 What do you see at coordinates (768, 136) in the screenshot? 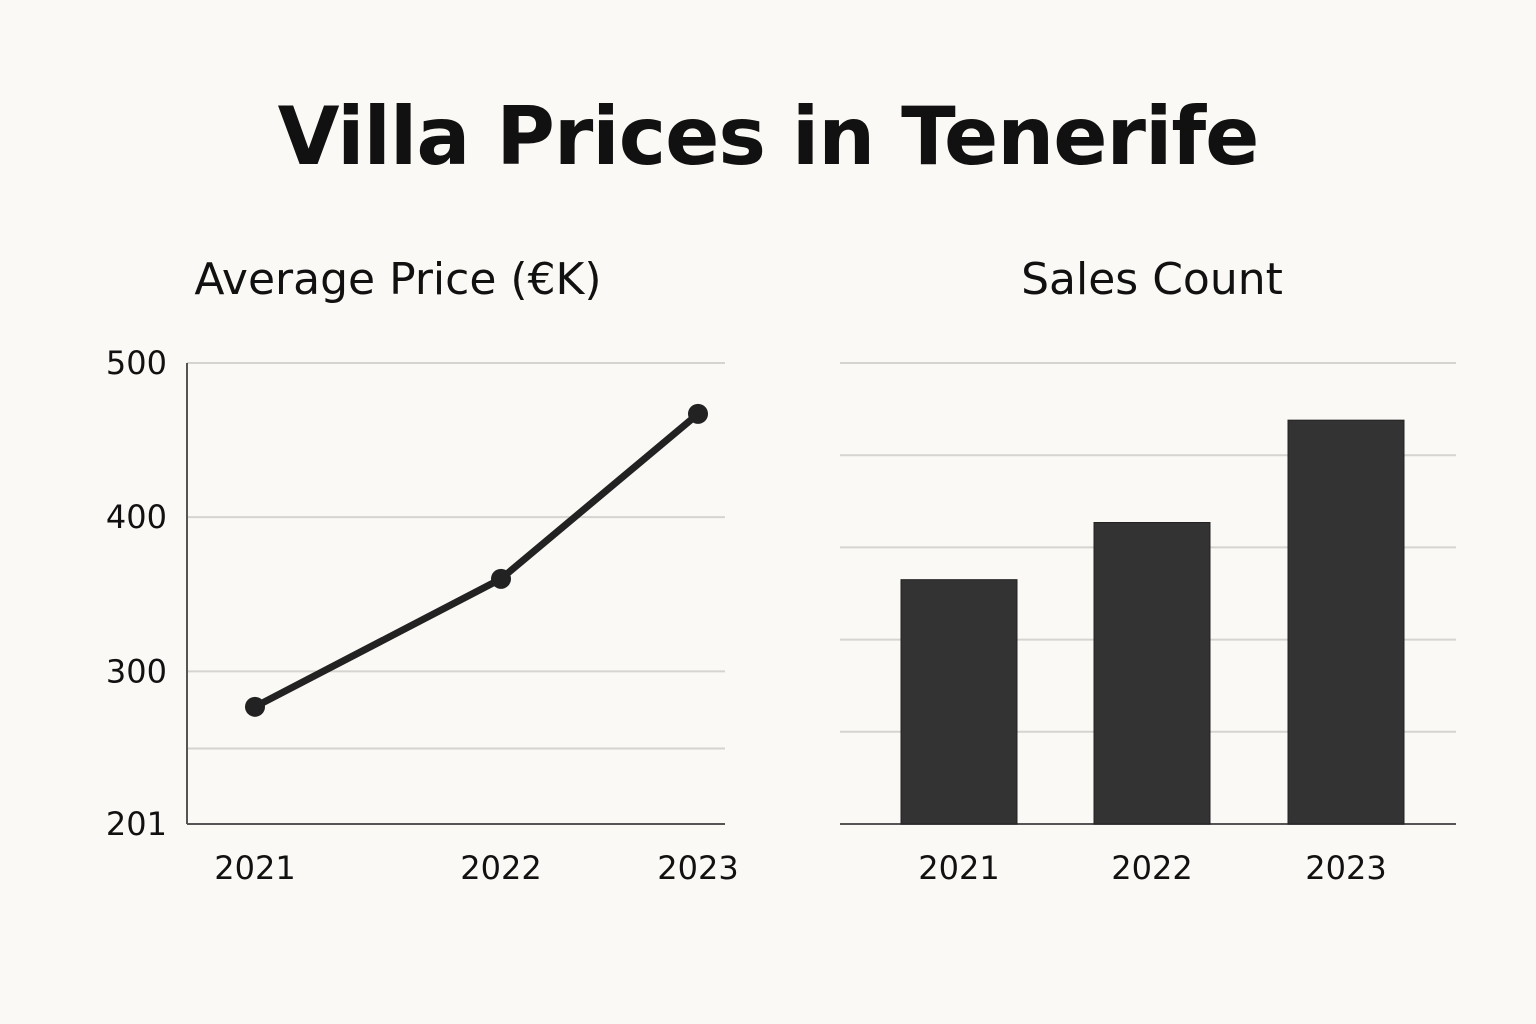
I see `page-title: Villa Prices in Tenerife` at bounding box center [768, 136].